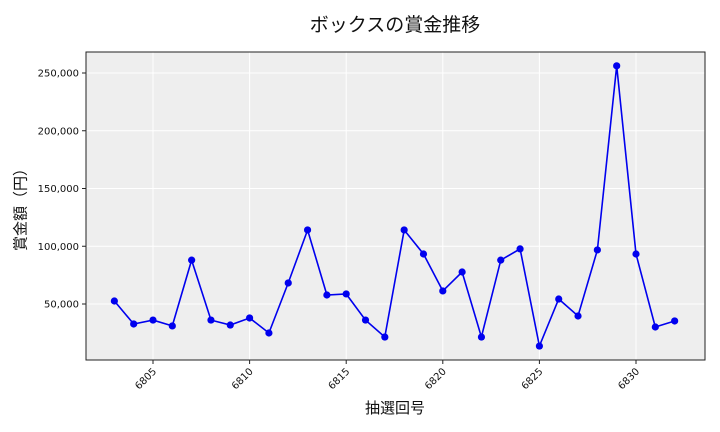 This screenshot has height=432, width=720. What do you see at coordinates (387, 376) in the screenshot?
I see `x-axis-ticks: 6805 6810 6815 6820 6825 6830` at bounding box center [387, 376].